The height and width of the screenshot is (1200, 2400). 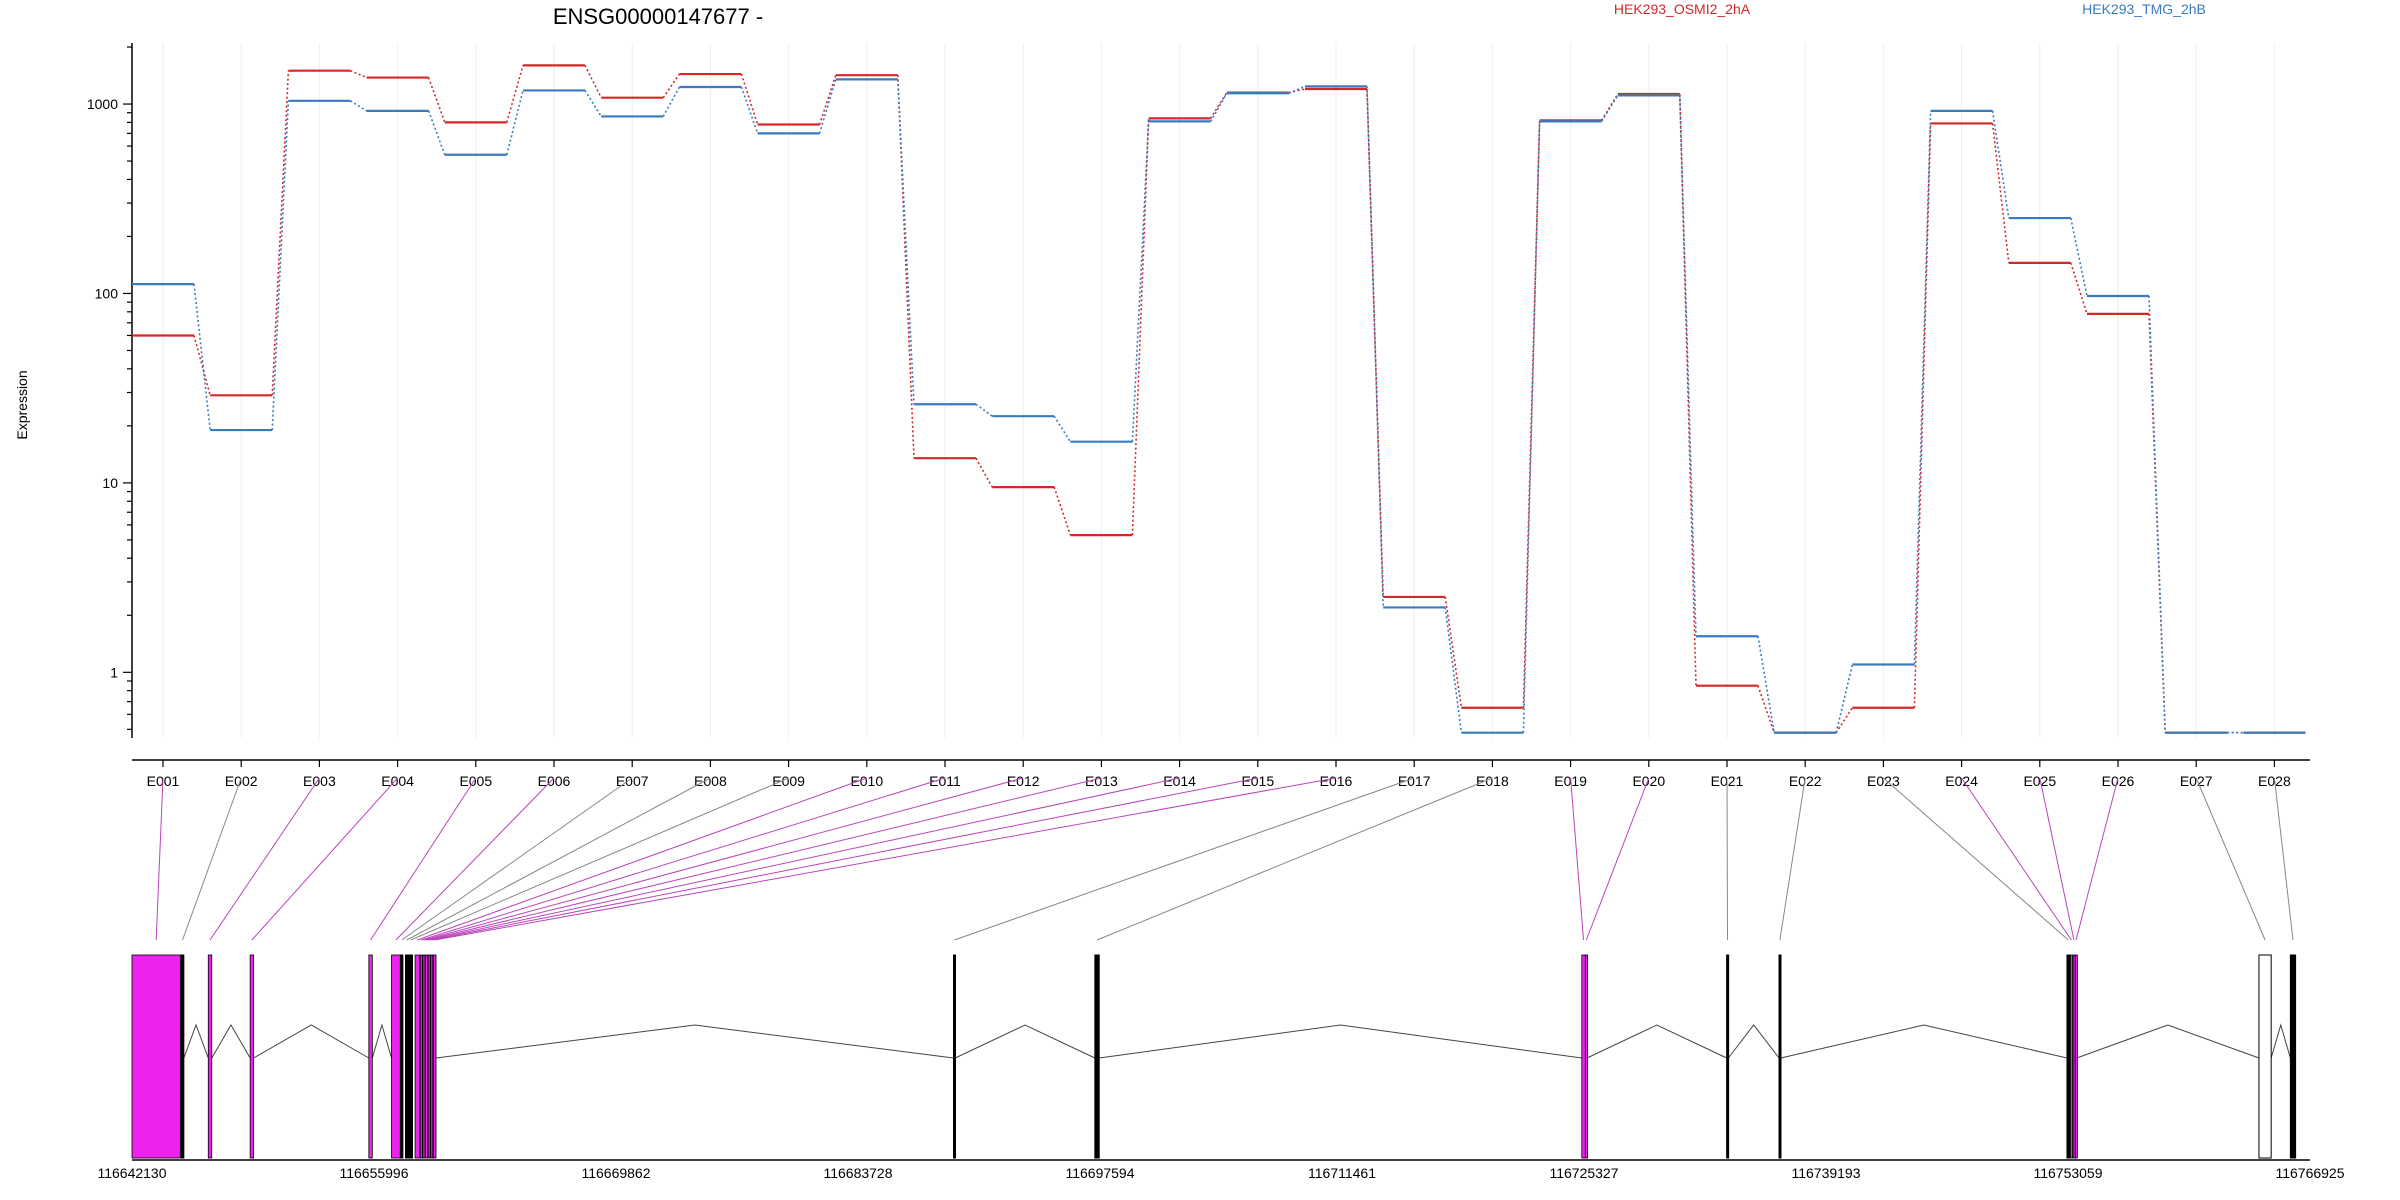 What do you see at coordinates (1257, 781) in the screenshot?
I see `x-tick-label: E015` at bounding box center [1257, 781].